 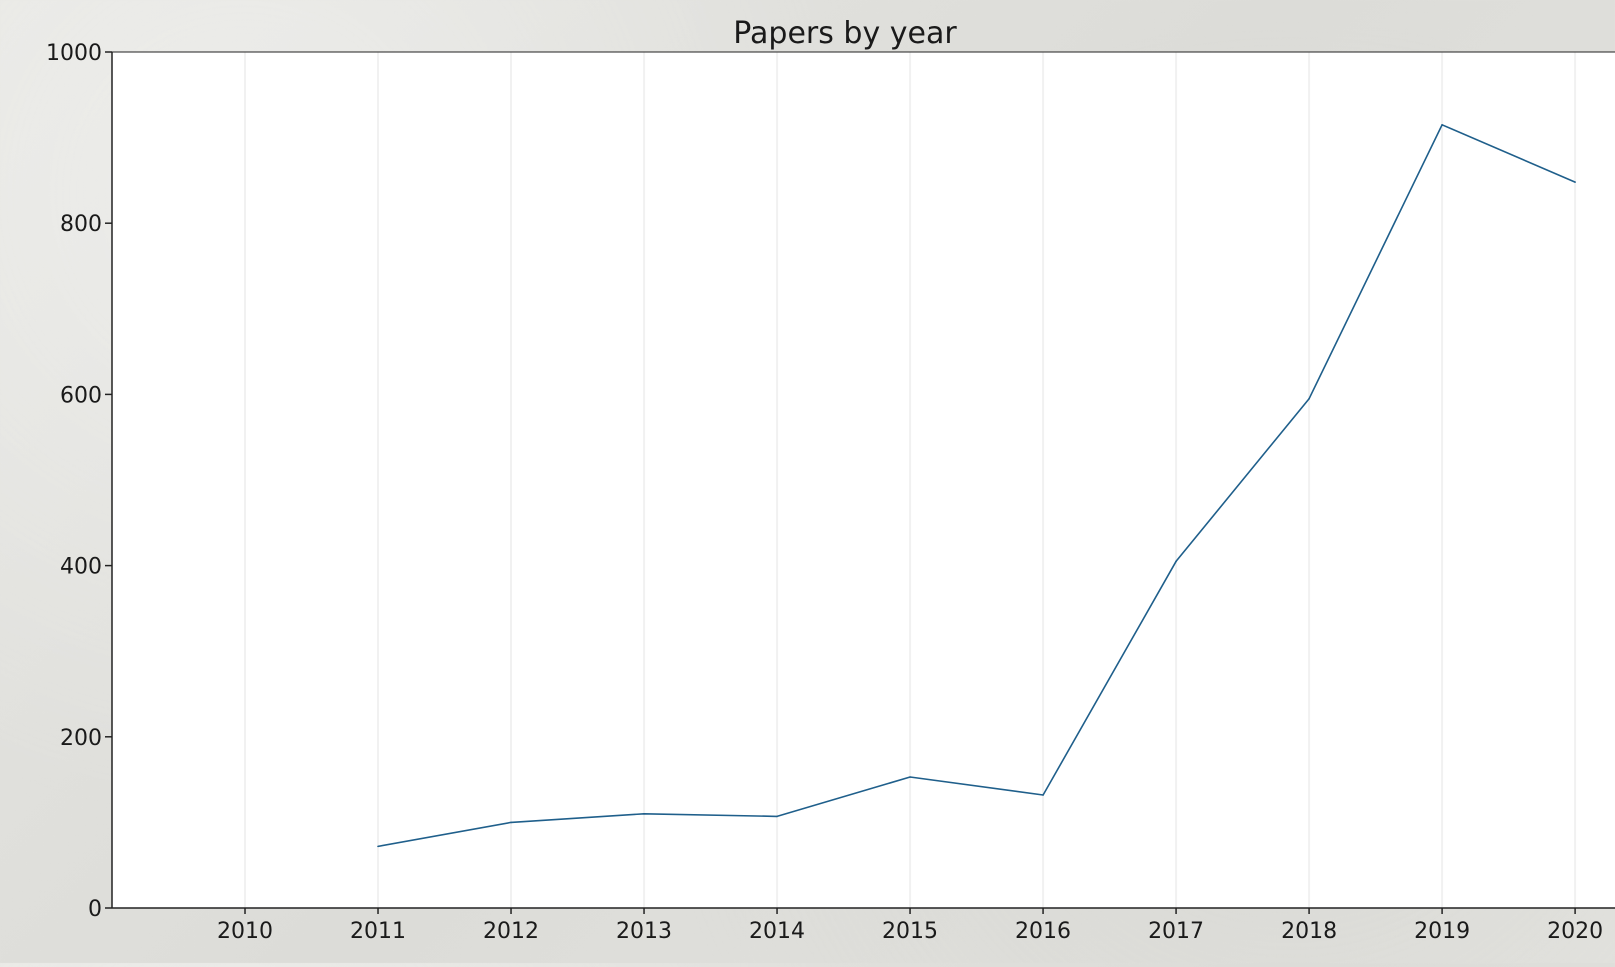 I want to click on x-tick-label: 2020, so click(x=1575, y=931).